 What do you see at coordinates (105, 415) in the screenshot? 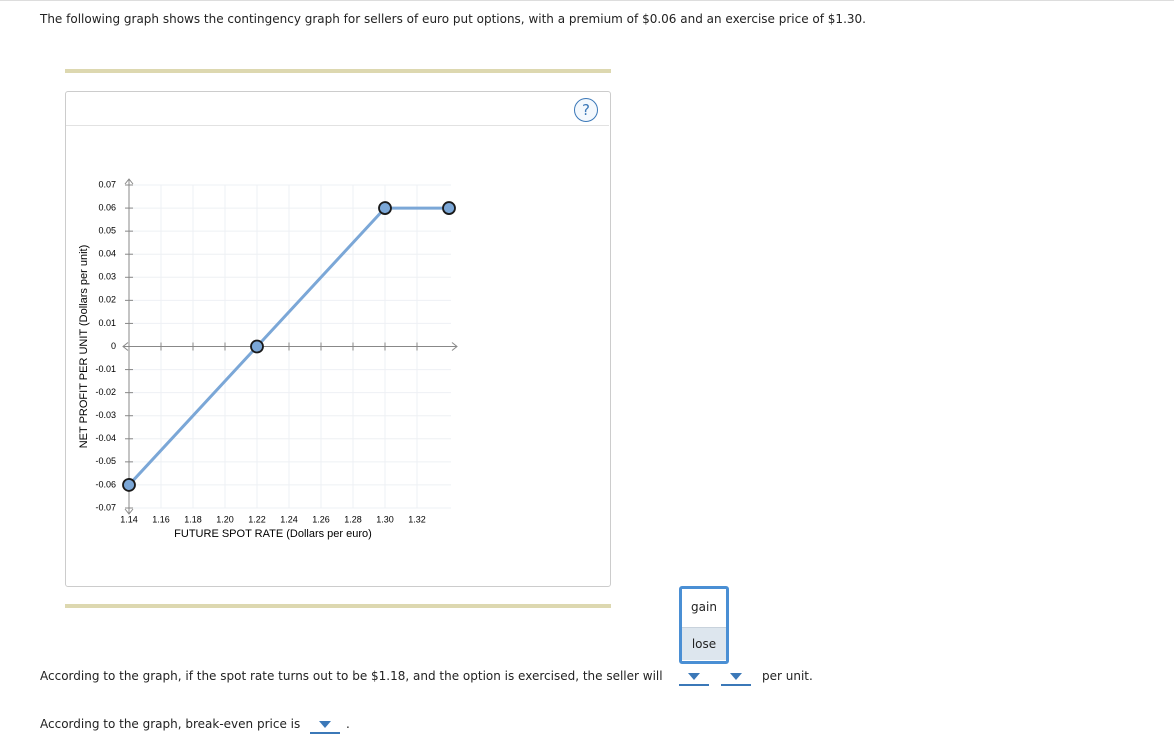
I see `y-tick-label: -0.03` at bounding box center [105, 415].